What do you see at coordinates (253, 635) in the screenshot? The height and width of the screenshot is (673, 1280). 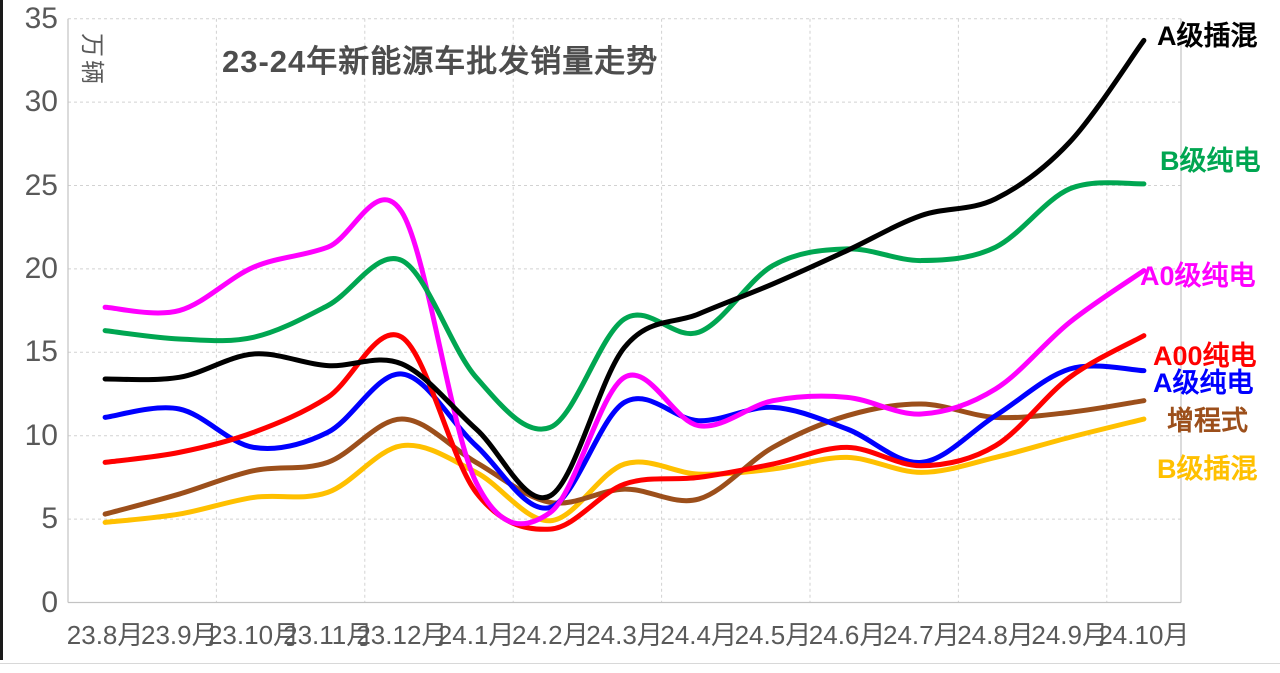 I see `x-tick-label: 23.10月` at bounding box center [253, 635].